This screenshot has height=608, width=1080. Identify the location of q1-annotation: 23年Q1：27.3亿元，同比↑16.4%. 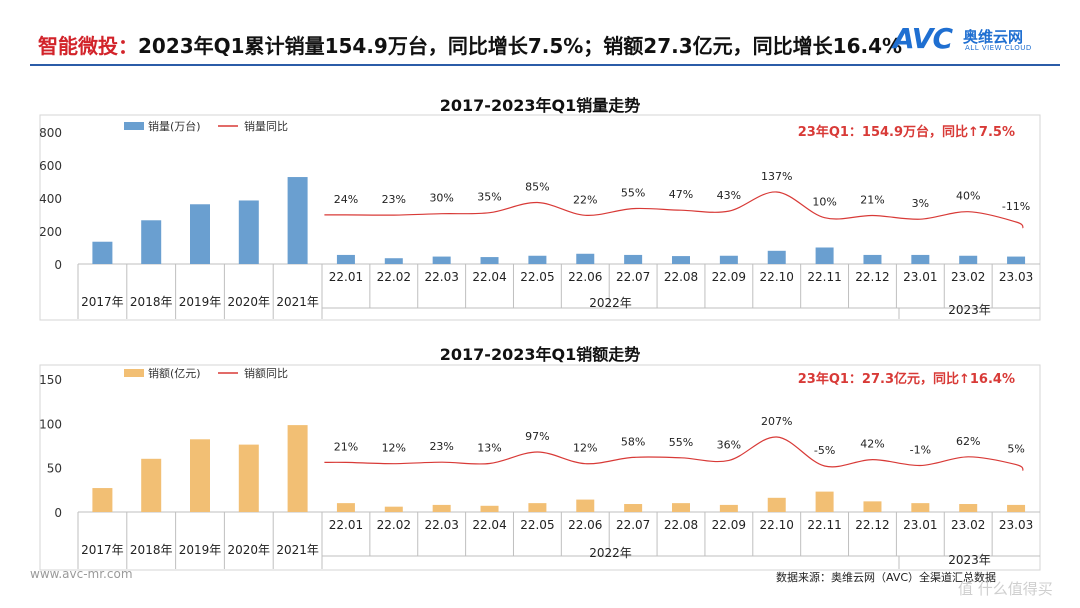
(906, 379).